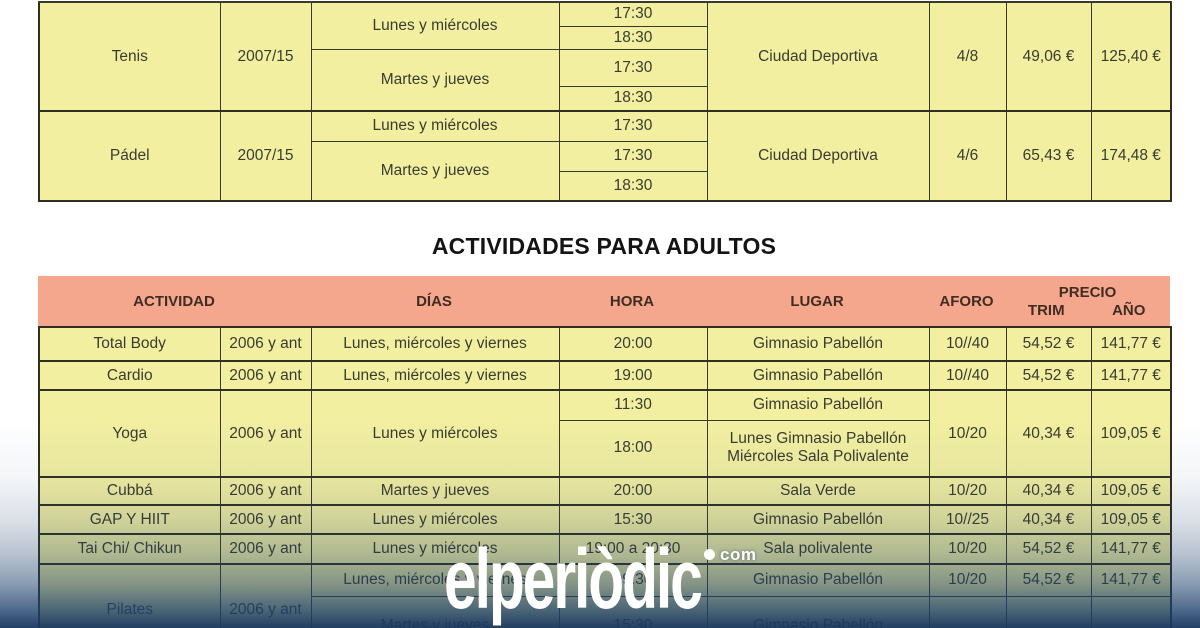 The image size is (1200, 628). Describe the element at coordinates (633, 375) in the screenshot. I see `cell-time: 19:00` at that location.